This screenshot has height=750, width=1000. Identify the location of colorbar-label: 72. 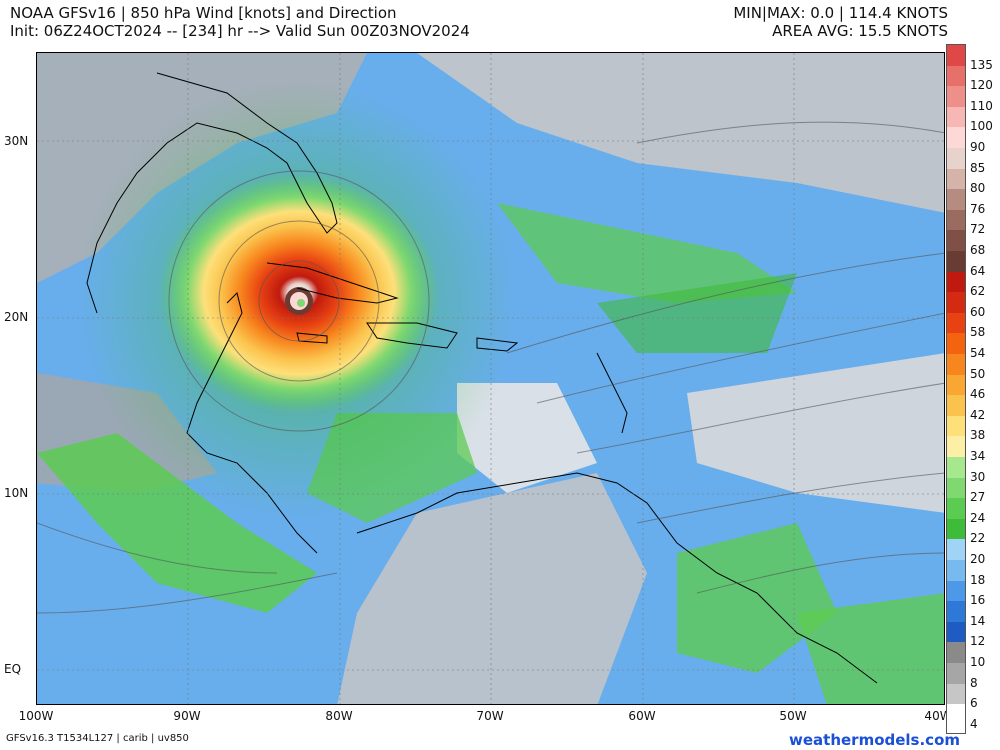
(978, 229).